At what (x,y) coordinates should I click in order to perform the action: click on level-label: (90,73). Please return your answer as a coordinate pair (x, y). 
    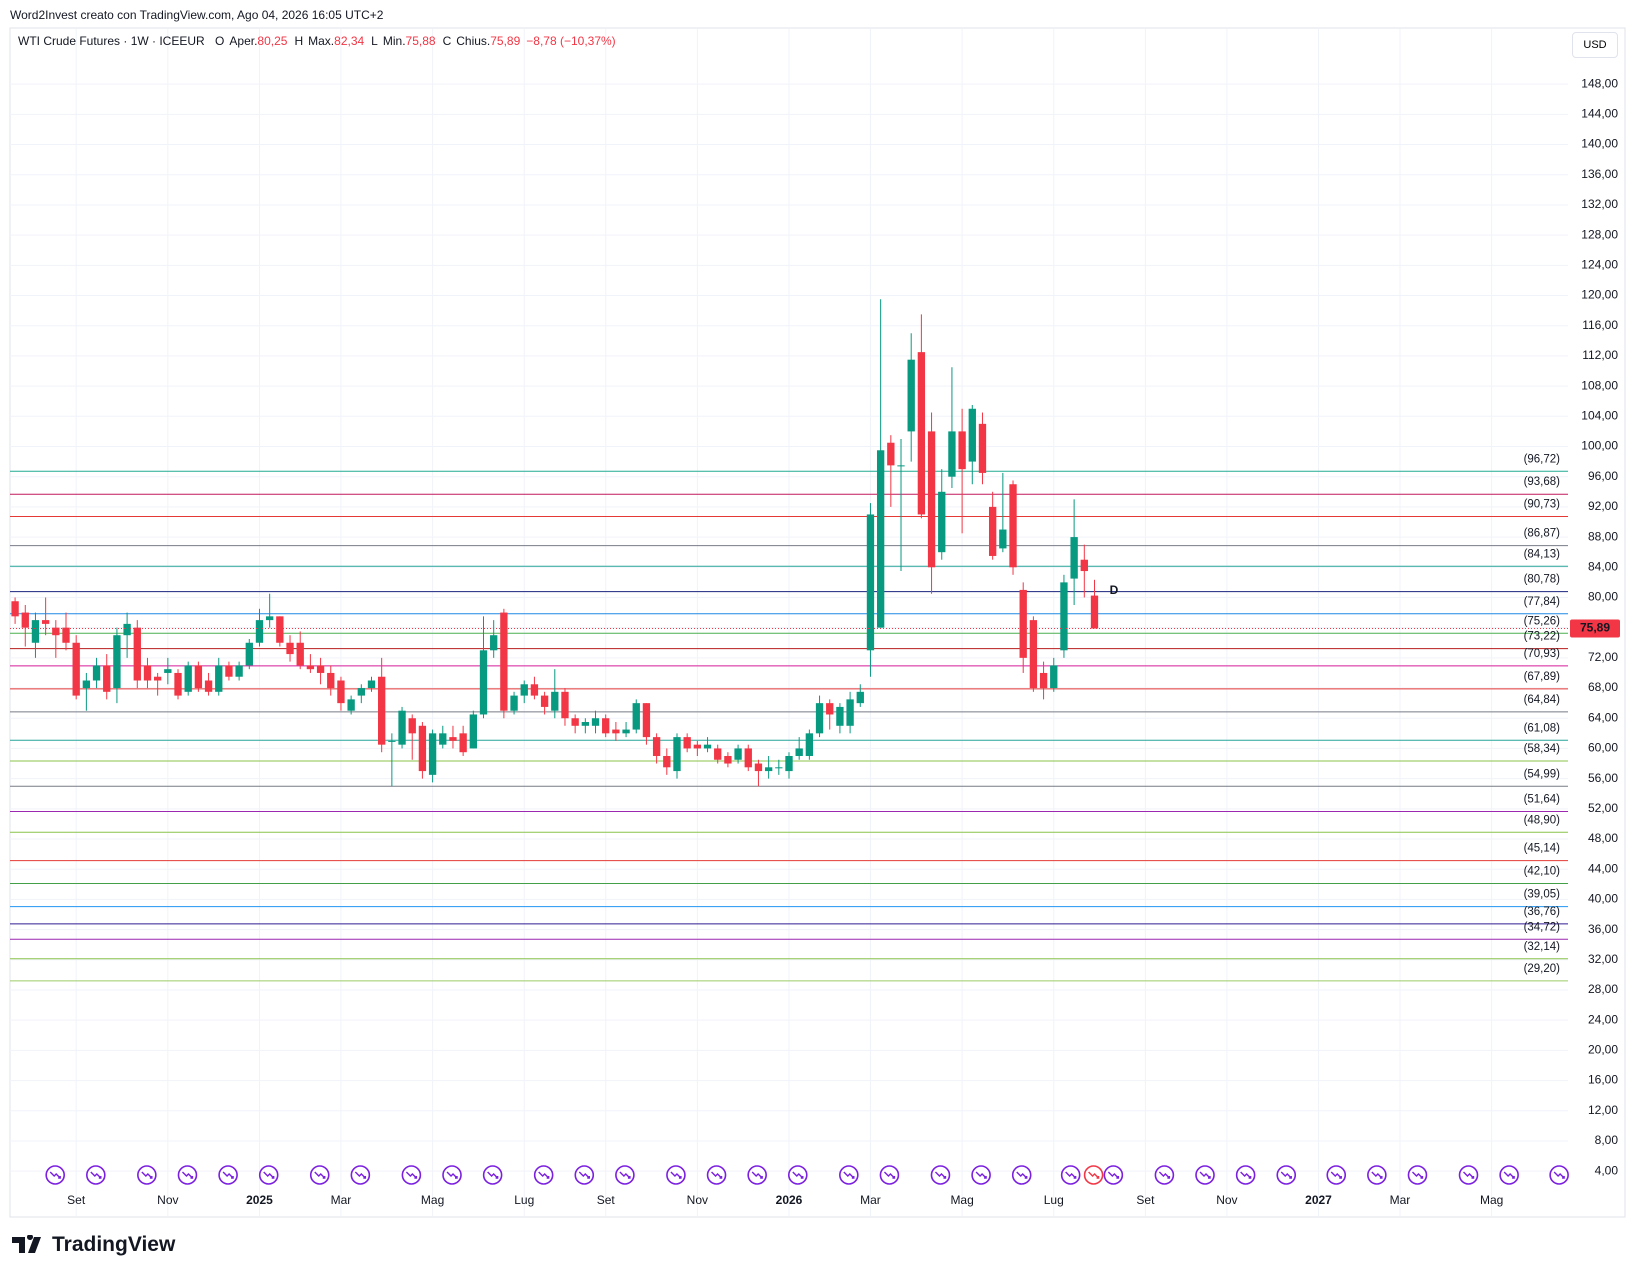
    Looking at the image, I should click on (1542, 505).